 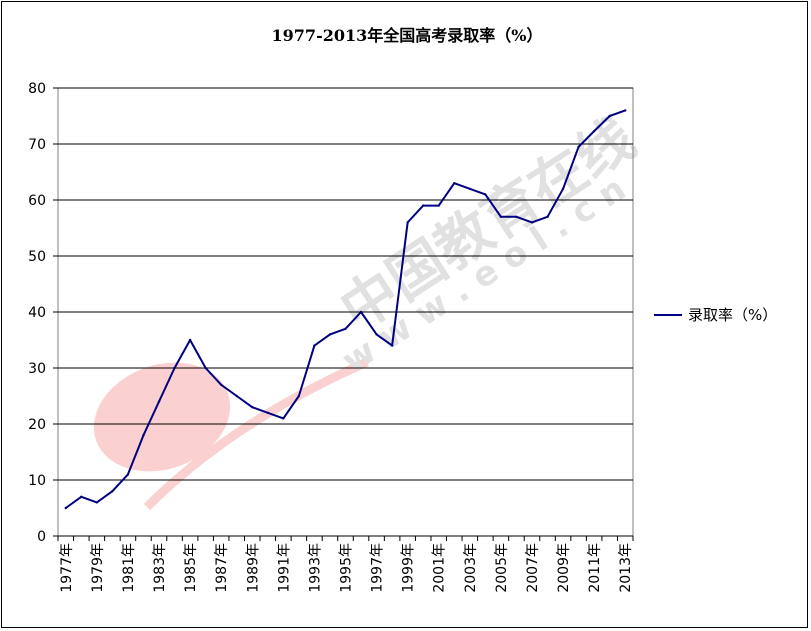 What do you see at coordinates (37, 145) in the screenshot?
I see `y-tick-label: 70` at bounding box center [37, 145].